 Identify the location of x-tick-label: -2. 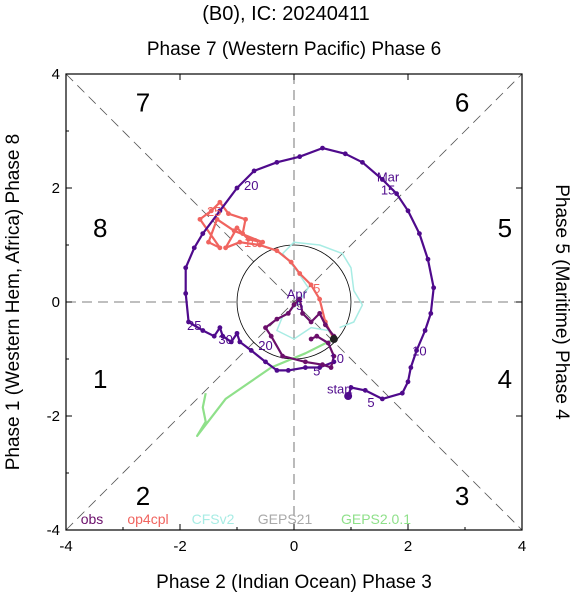
(179, 546).